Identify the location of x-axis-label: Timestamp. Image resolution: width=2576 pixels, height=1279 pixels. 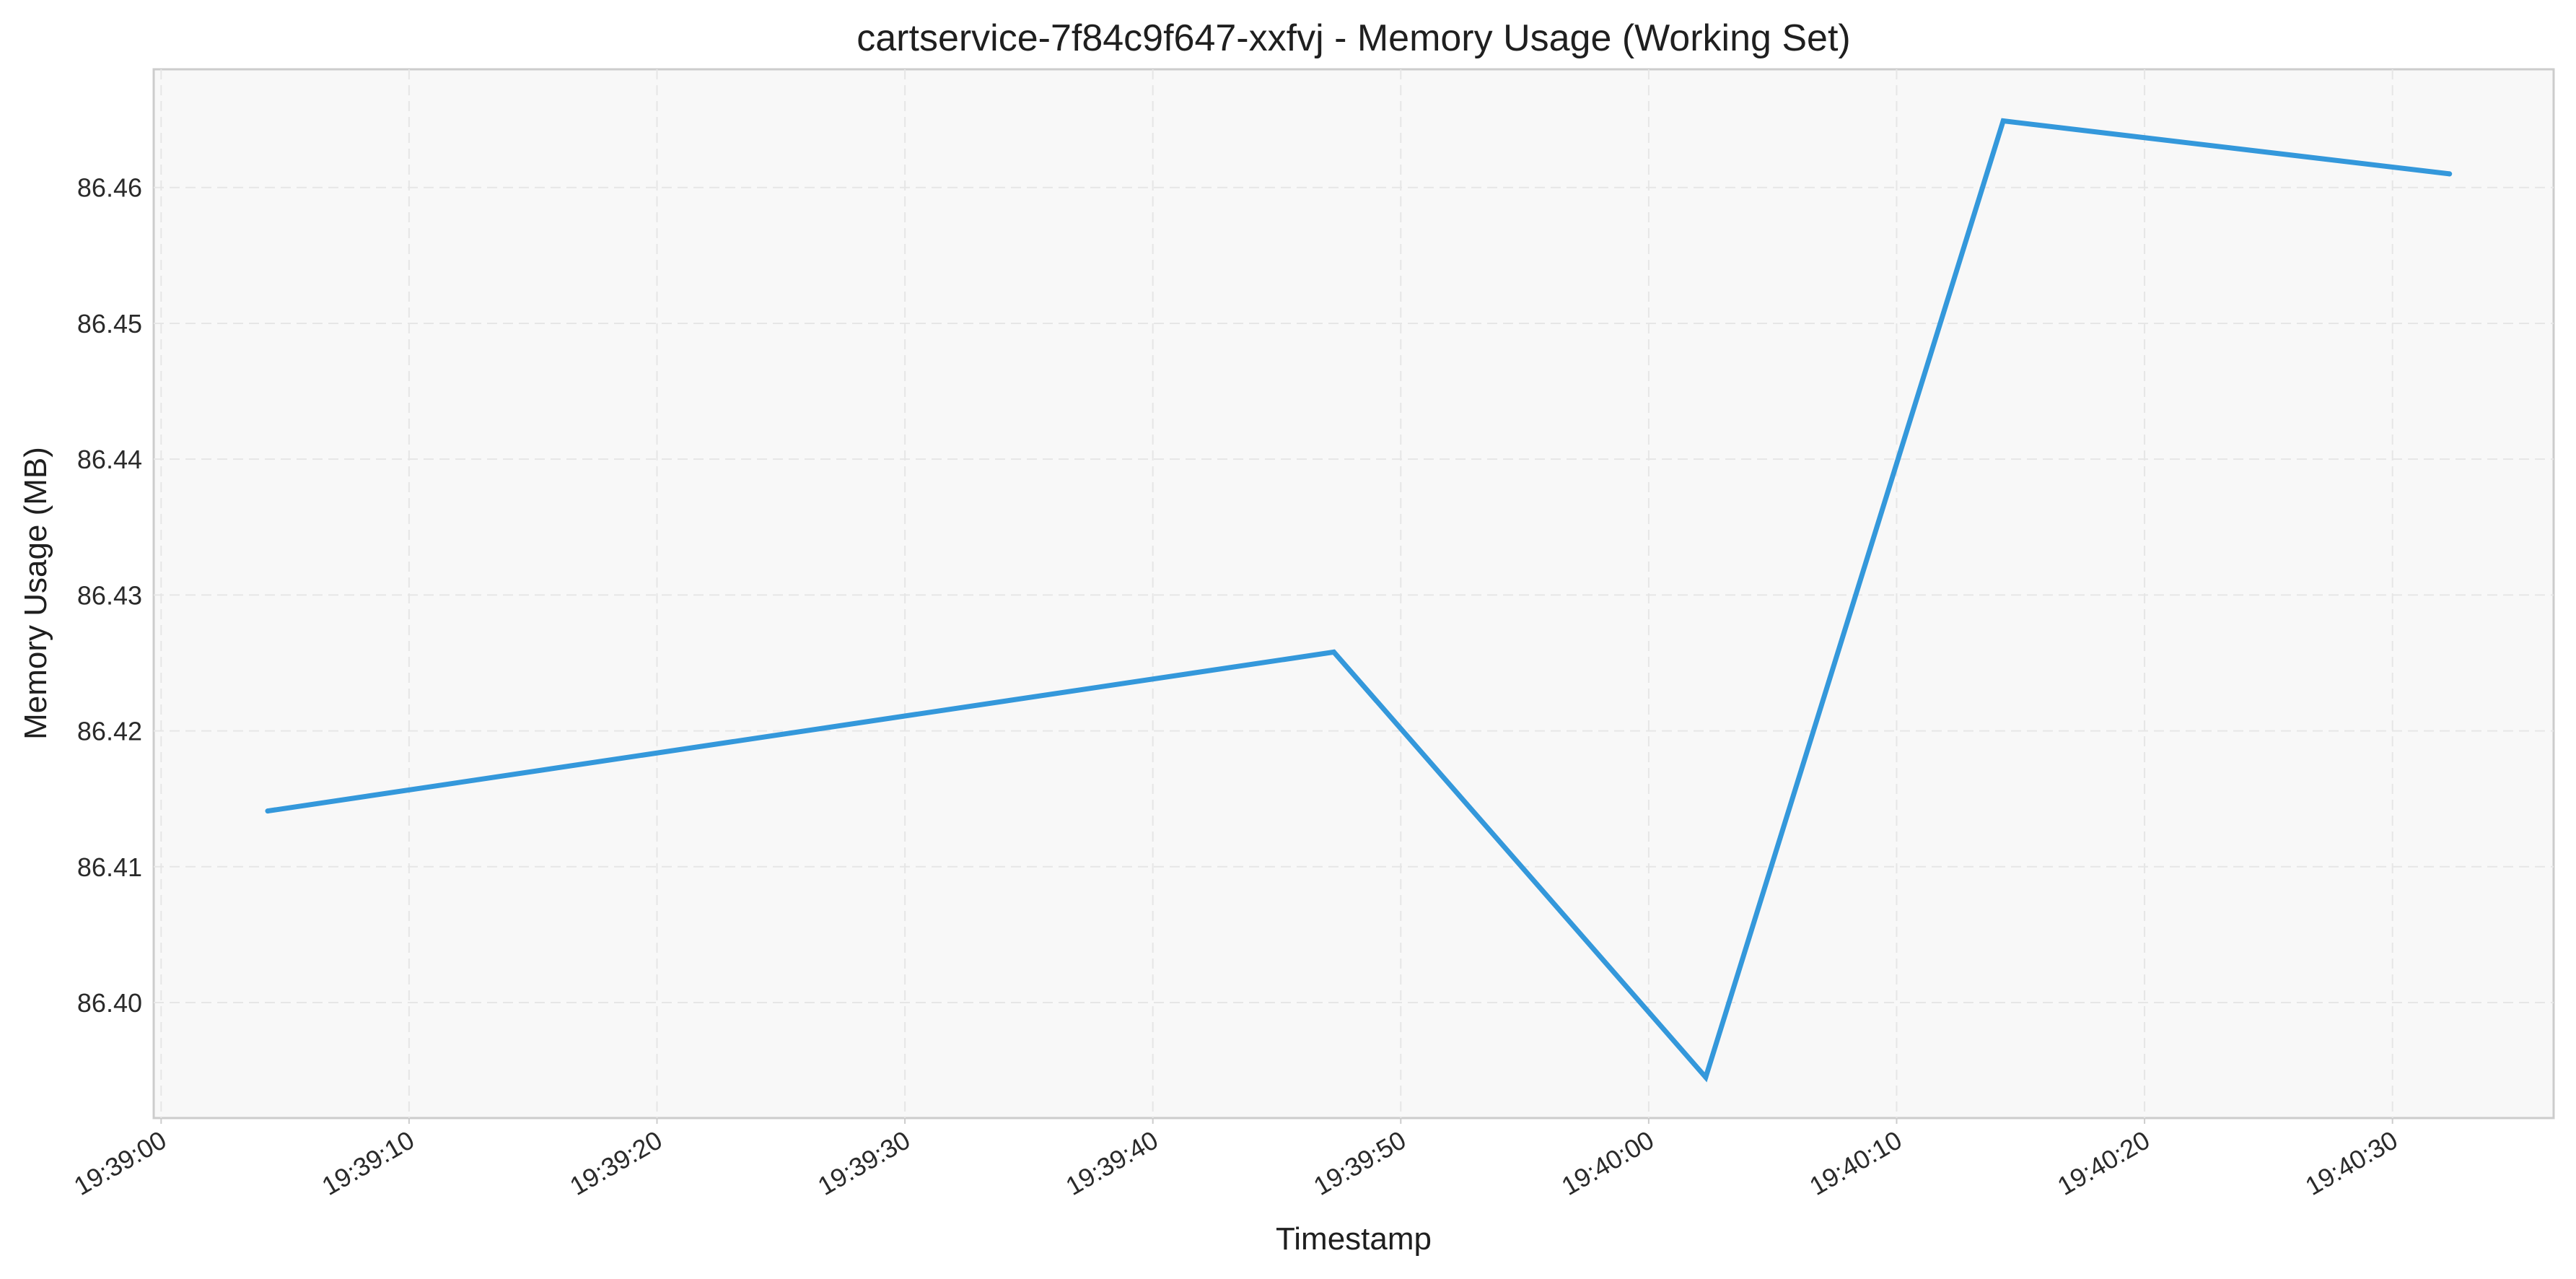
(1354, 1239).